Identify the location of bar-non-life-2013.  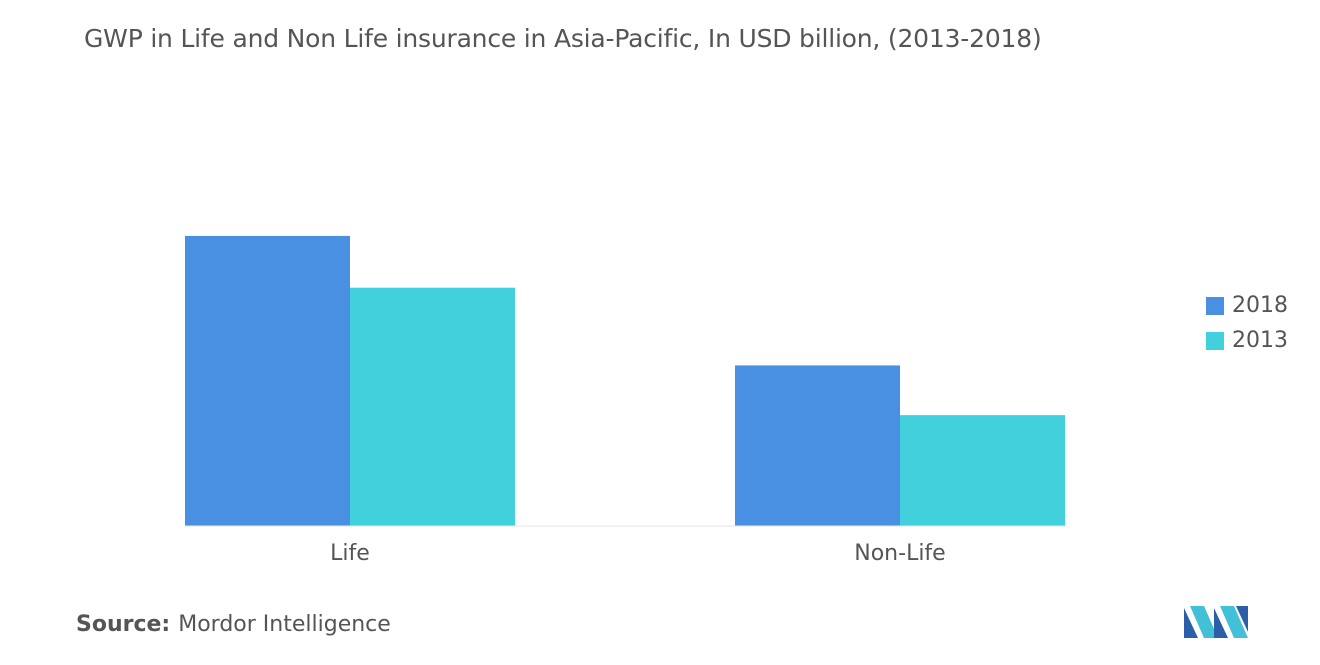
(982, 470).